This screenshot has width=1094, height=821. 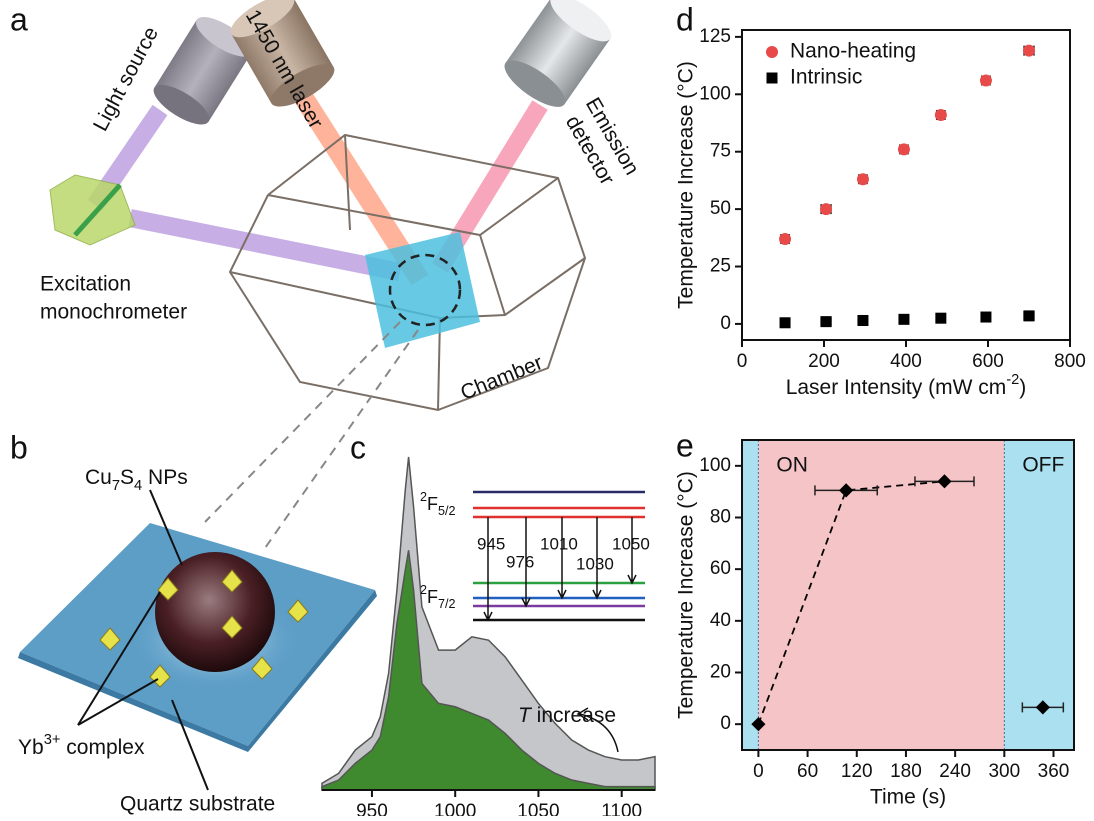 I want to click on transition-label: 945, so click(x=491, y=543).